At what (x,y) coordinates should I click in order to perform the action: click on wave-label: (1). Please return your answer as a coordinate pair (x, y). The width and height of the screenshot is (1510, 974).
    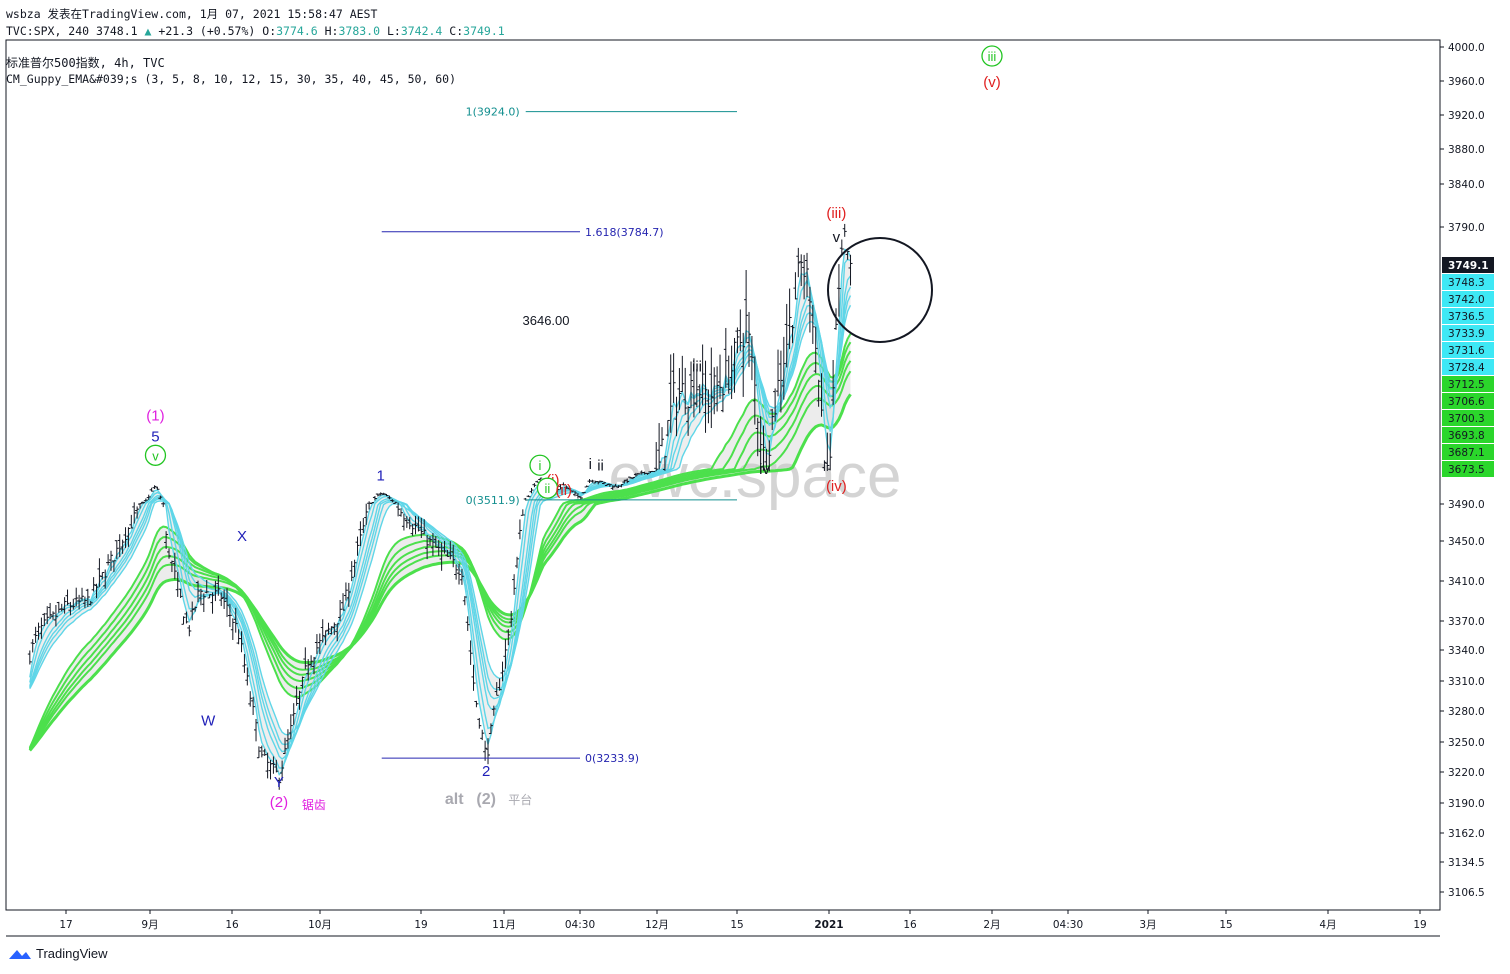
    Looking at the image, I should click on (155, 415).